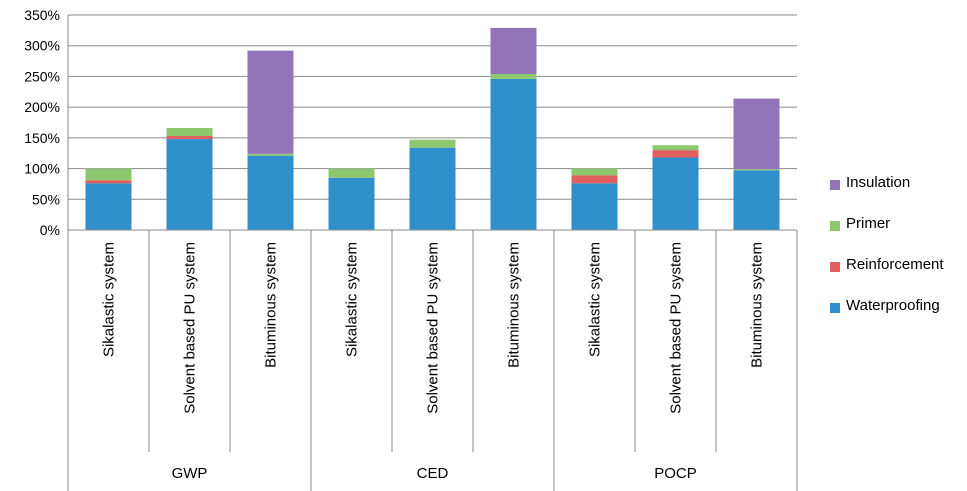 The height and width of the screenshot is (491, 967). I want to click on y-tick-label: 150%, so click(42, 138).